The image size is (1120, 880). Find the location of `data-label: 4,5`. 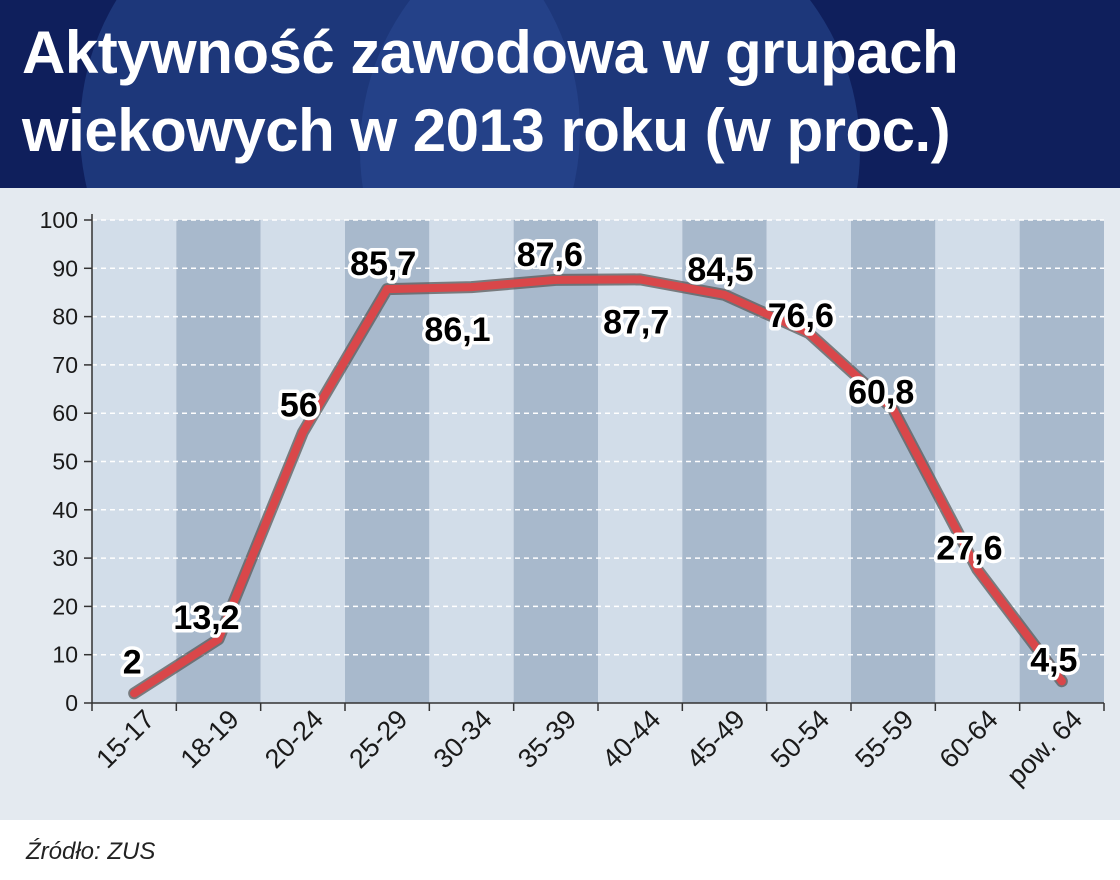

data-label: 4,5 is located at coordinates (1053, 660).